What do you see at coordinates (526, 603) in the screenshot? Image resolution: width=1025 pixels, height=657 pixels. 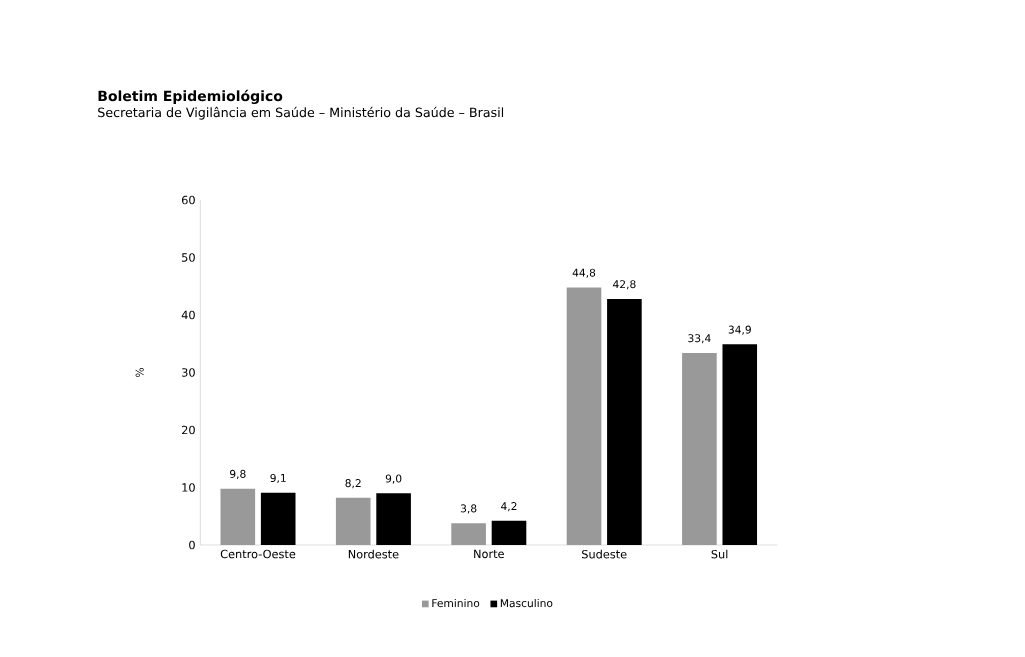 I see `legend-label: Masculino` at bounding box center [526, 603].